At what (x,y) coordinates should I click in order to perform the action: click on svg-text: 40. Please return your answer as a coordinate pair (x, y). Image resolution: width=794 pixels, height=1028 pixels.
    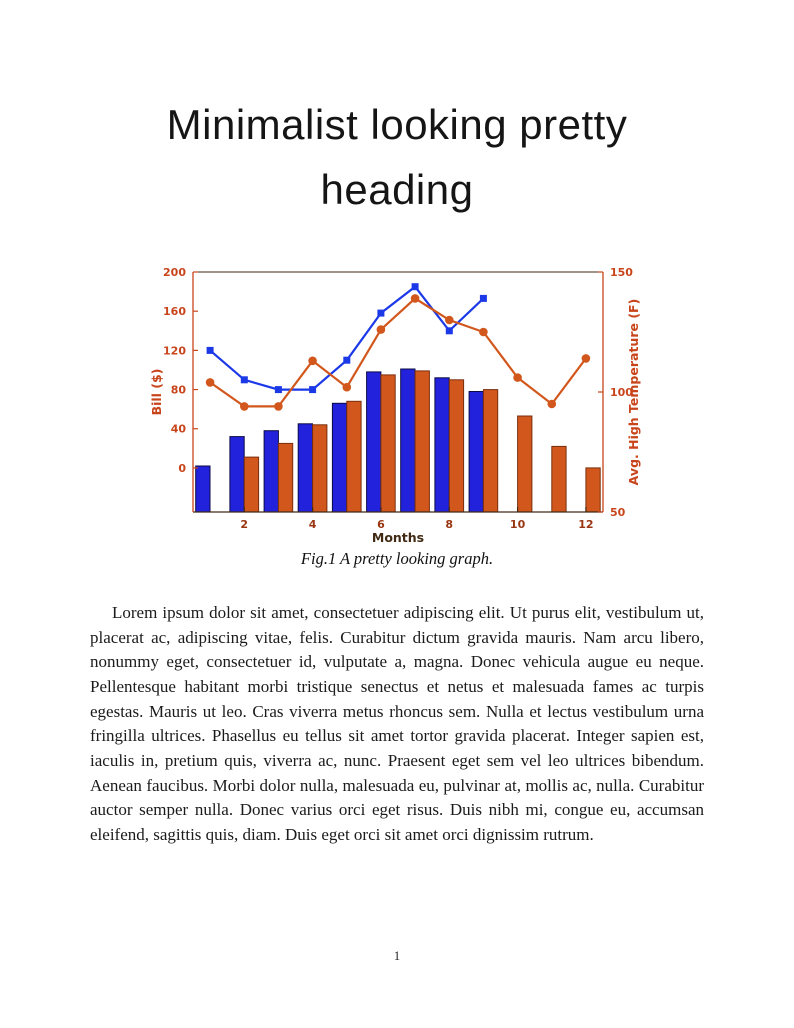
    Looking at the image, I should click on (179, 429).